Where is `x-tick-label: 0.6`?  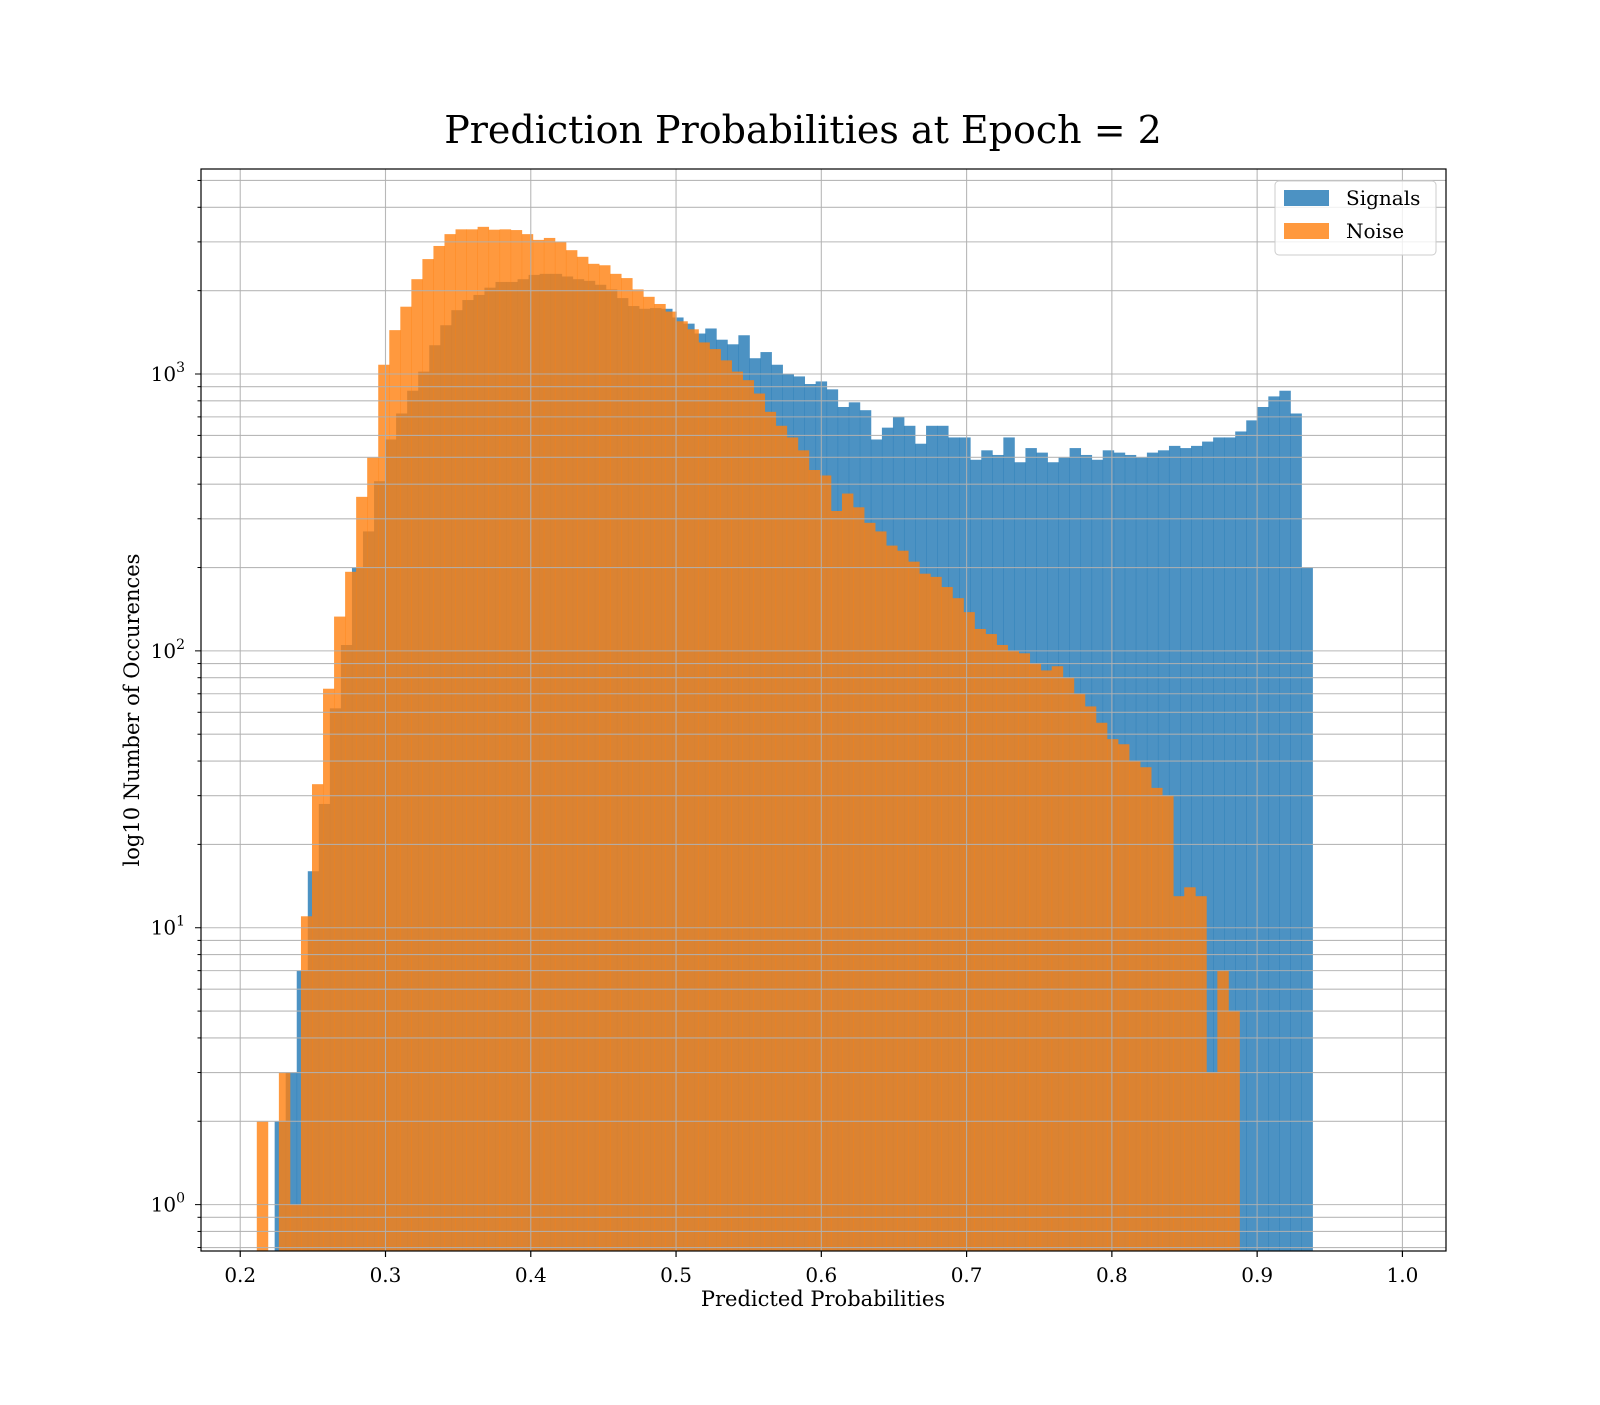
x-tick-label: 0.6 is located at coordinates (821, 1275).